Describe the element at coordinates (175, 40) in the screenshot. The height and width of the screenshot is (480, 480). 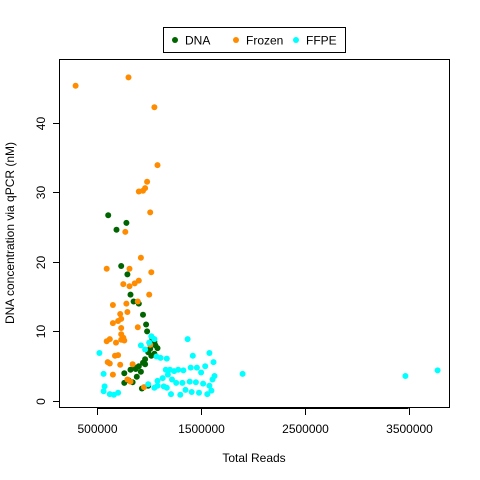
I see `legend-marker-dna` at that location.